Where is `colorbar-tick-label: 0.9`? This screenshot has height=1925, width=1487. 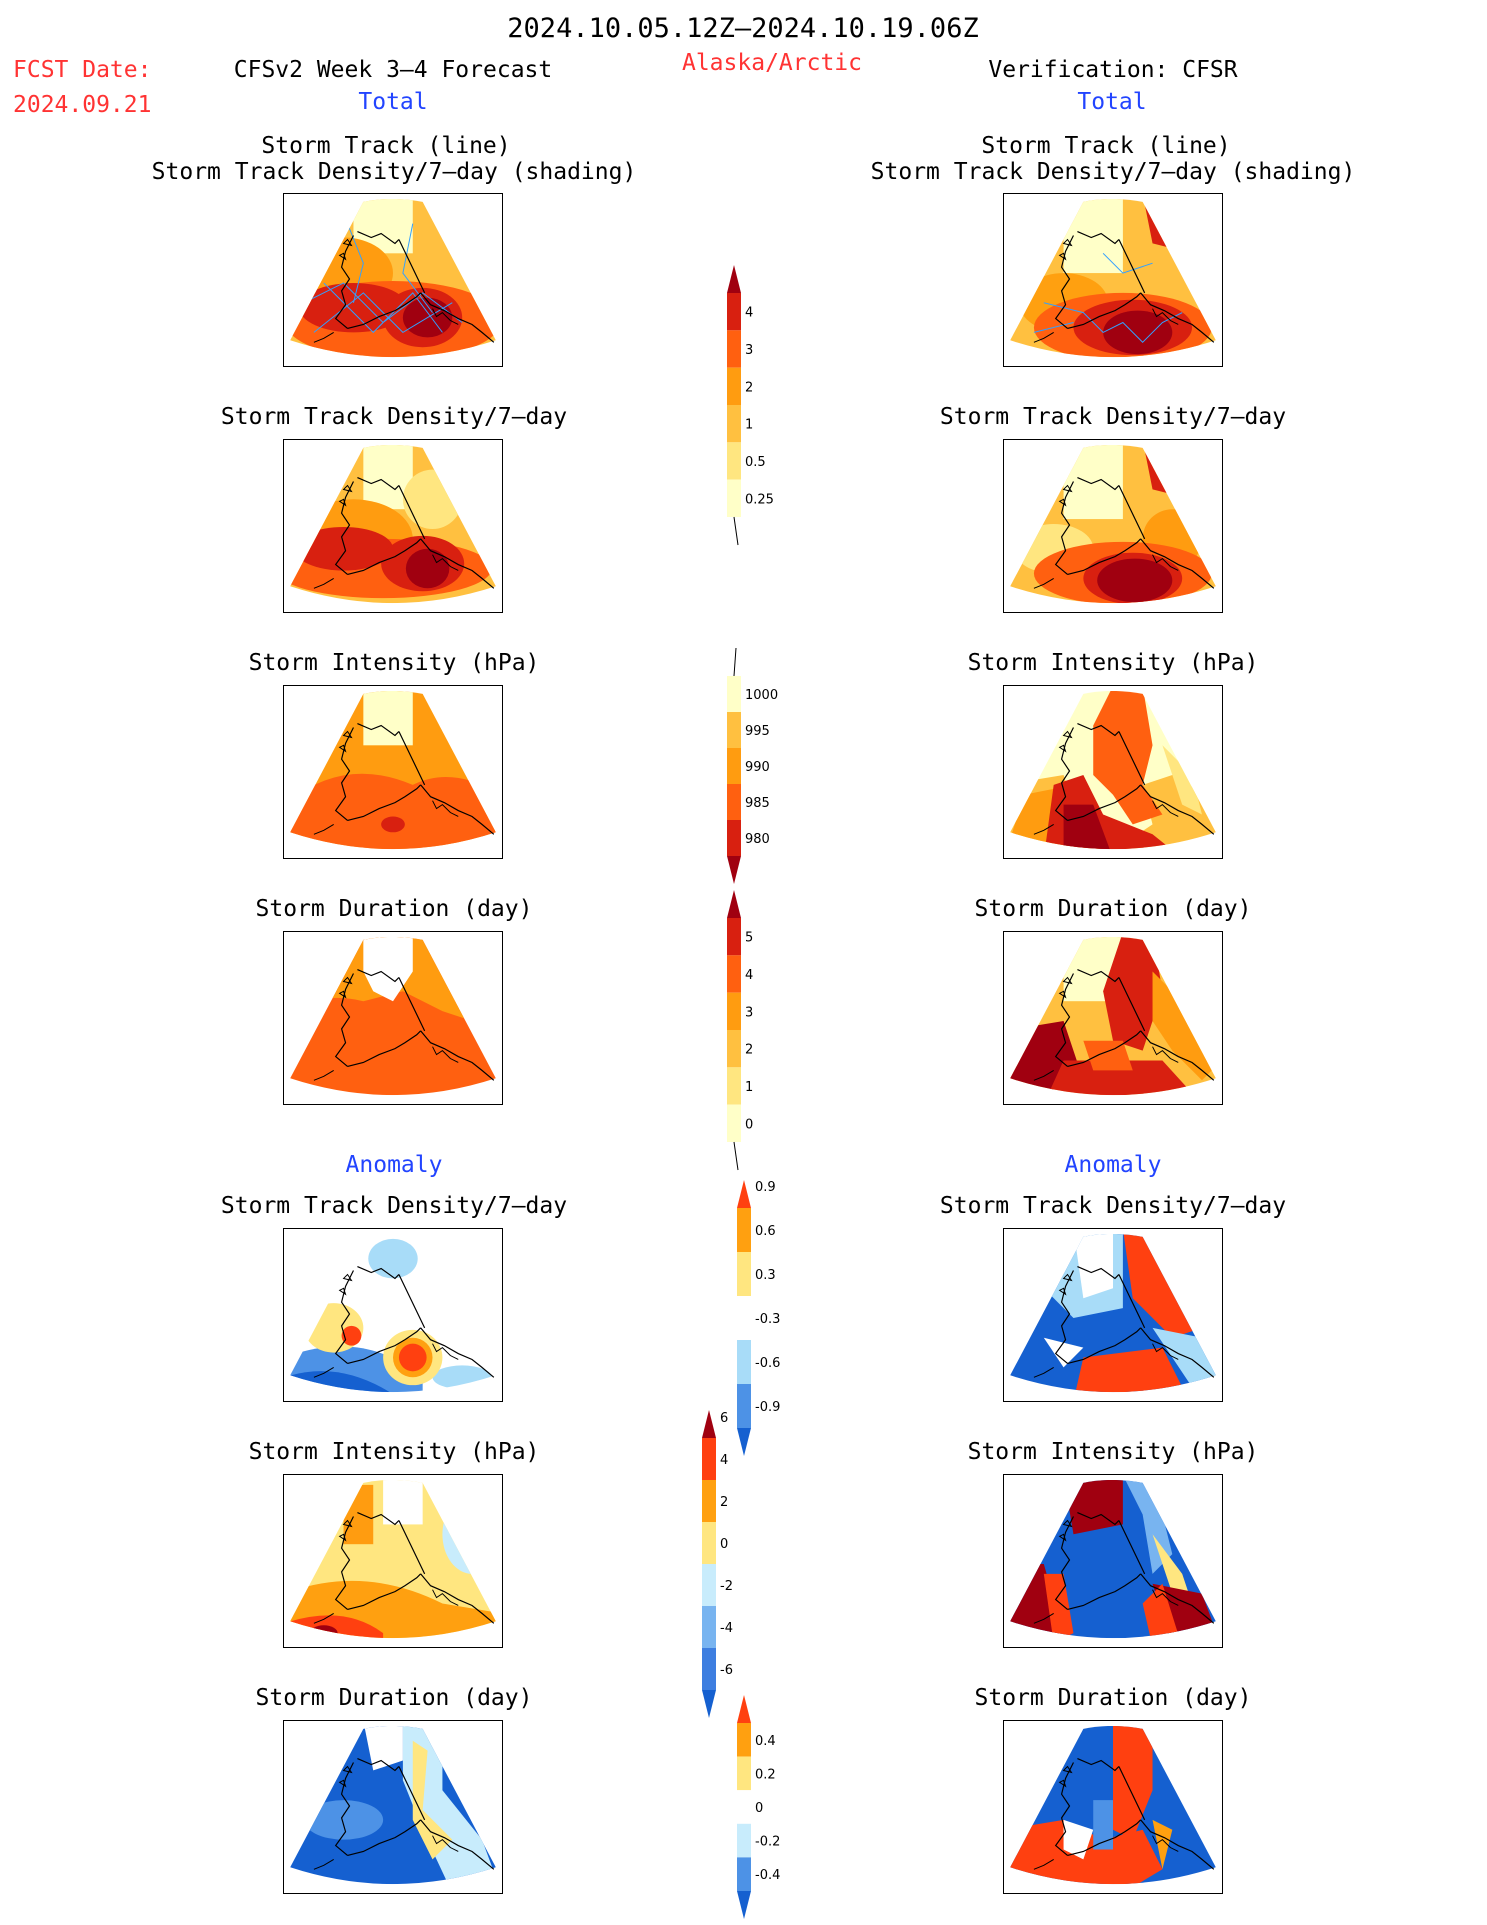
colorbar-tick-label: 0.9 is located at coordinates (765, 1187).